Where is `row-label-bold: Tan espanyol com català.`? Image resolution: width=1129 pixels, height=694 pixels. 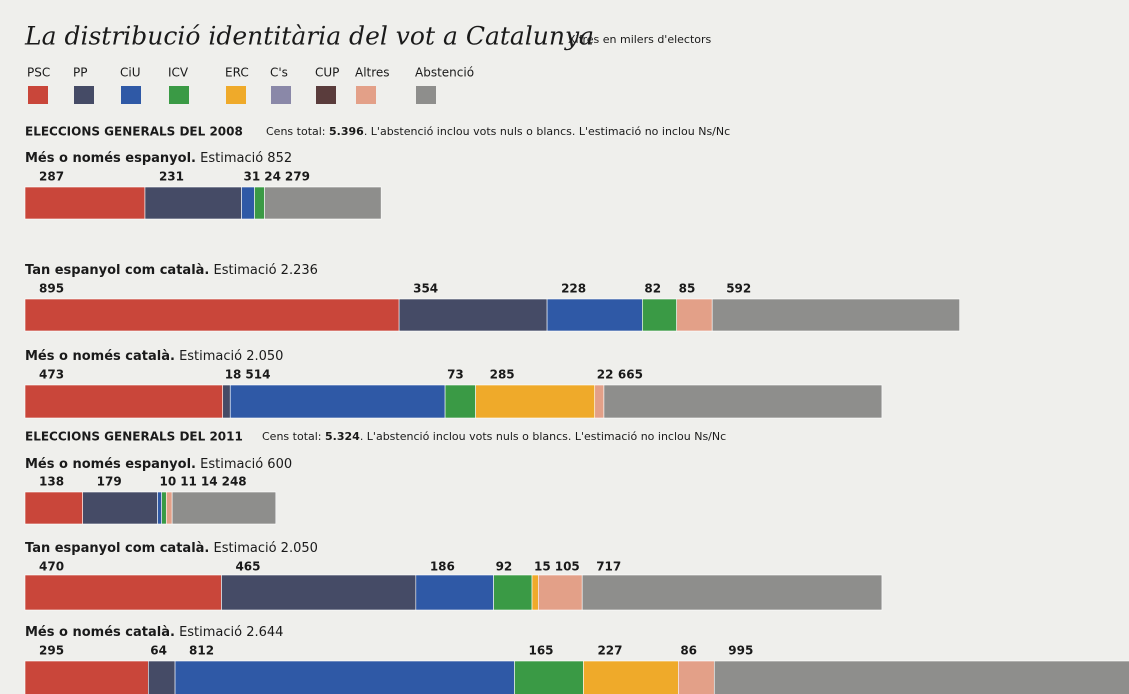
row-label-bold: Tan espanyol com català. is located at coordinates (117, 548).